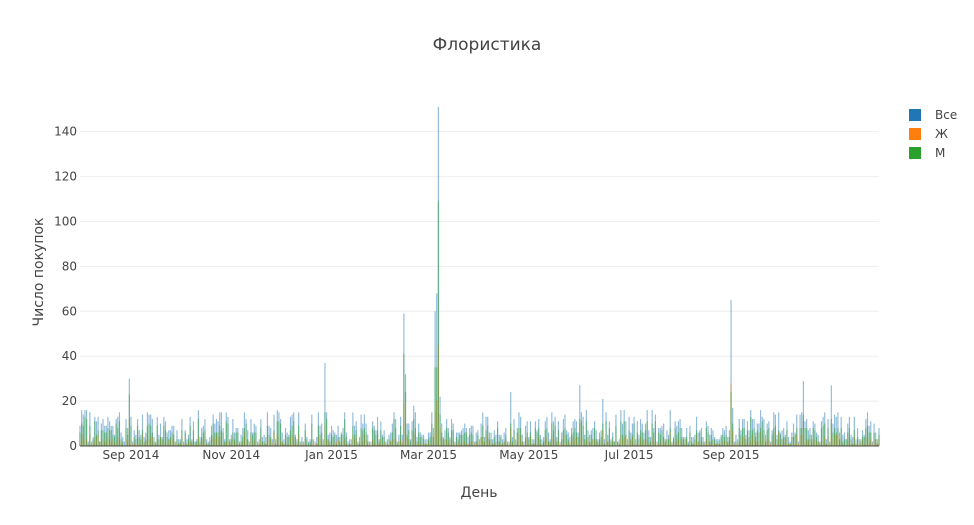 The width and height of the screenshot is (974, 525). Describe the element at coordinates (69, 266) in the screenshot. I see `y-tick-label: 80` at that location.